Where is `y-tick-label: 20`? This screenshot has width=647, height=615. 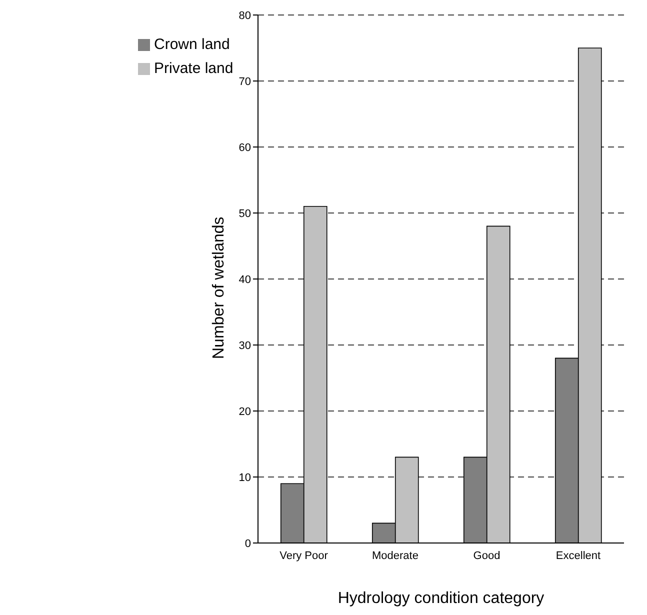
y-tick-label: 20 is located at coordinates (244, 412).